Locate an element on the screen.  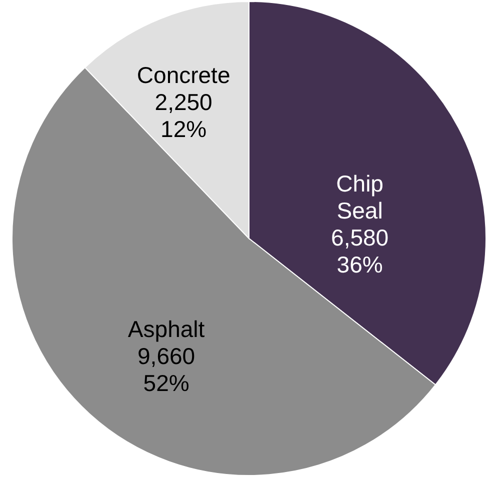
data-label: 2,250 12% is located at coordinates (183, 115).